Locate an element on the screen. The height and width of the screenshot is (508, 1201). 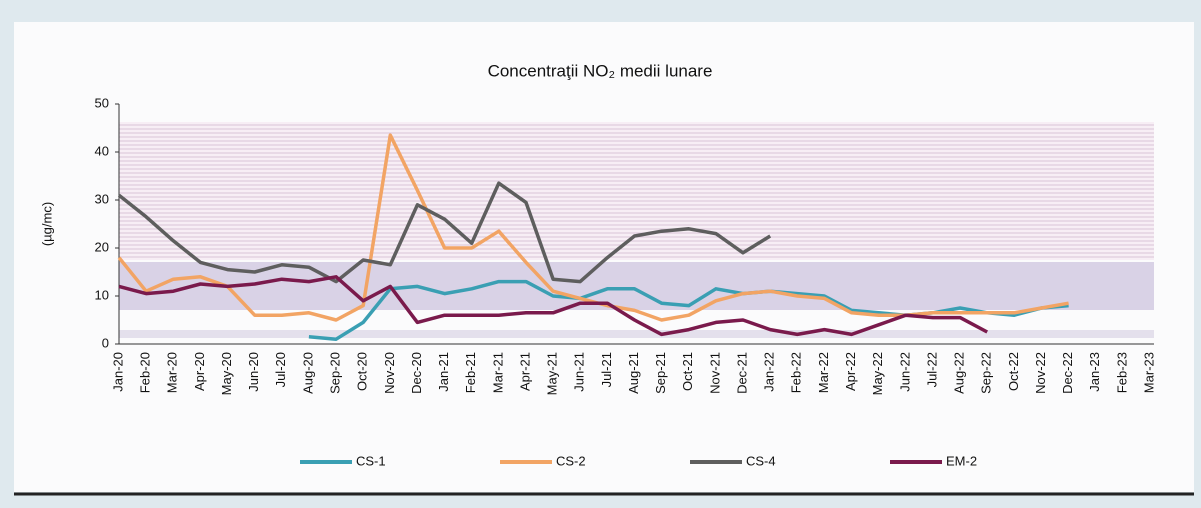
x-tick-label: Dec-22 is located at coordinates (1067, 373).